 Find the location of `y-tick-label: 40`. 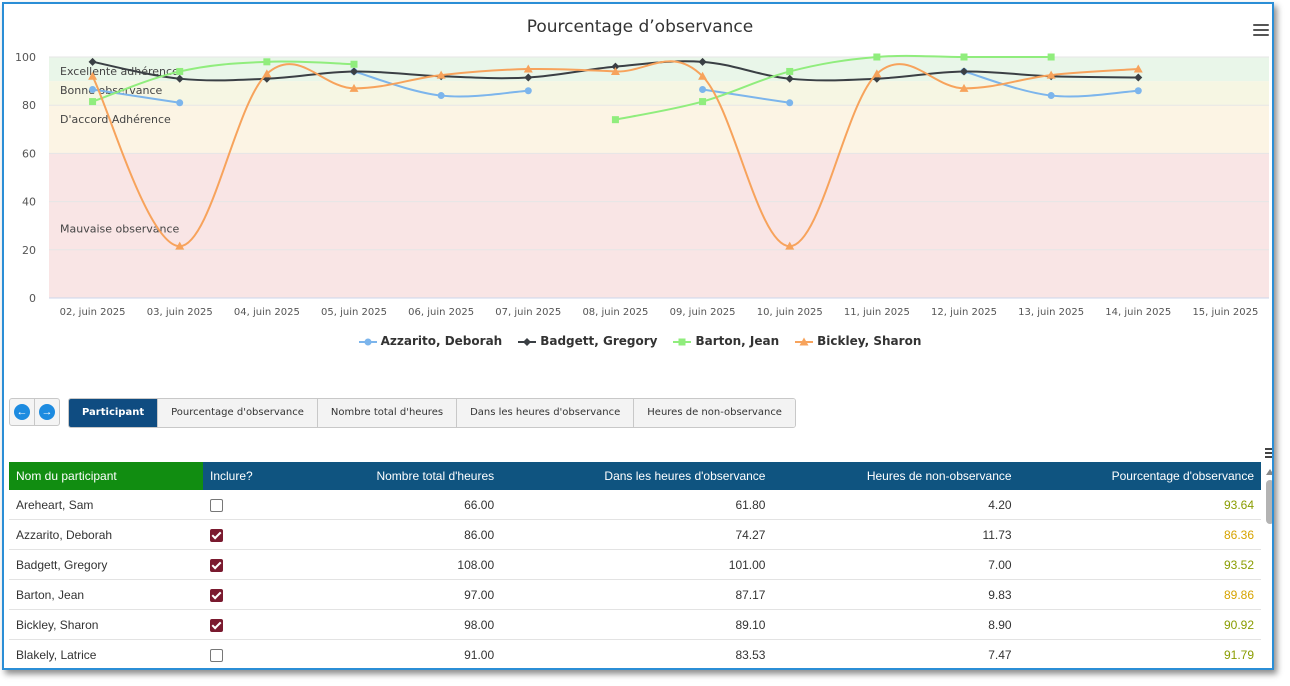

y-tick-label: 40 is located at coordinates (29, 202).